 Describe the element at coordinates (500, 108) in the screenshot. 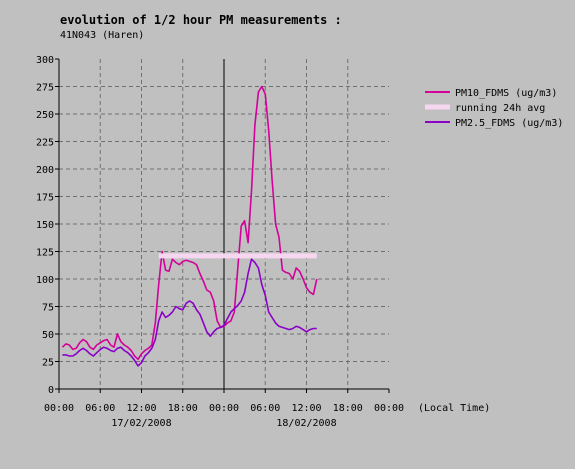

I see `legend-entry: running 24h avg` at that location.